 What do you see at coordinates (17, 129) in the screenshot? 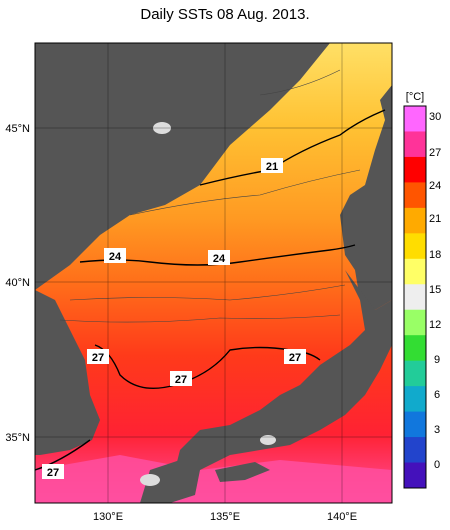
I see `lat-label-45: 45°N` at bounding box center [17, 129].